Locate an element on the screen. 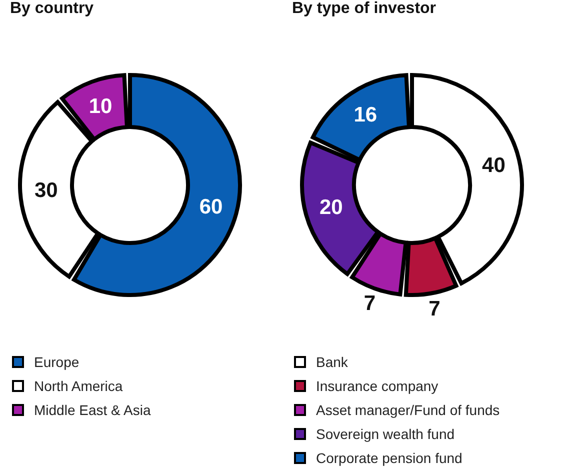 The width and height of the screenshot is (564, 468). data-label: 20 is located at coordinates (331, 208).